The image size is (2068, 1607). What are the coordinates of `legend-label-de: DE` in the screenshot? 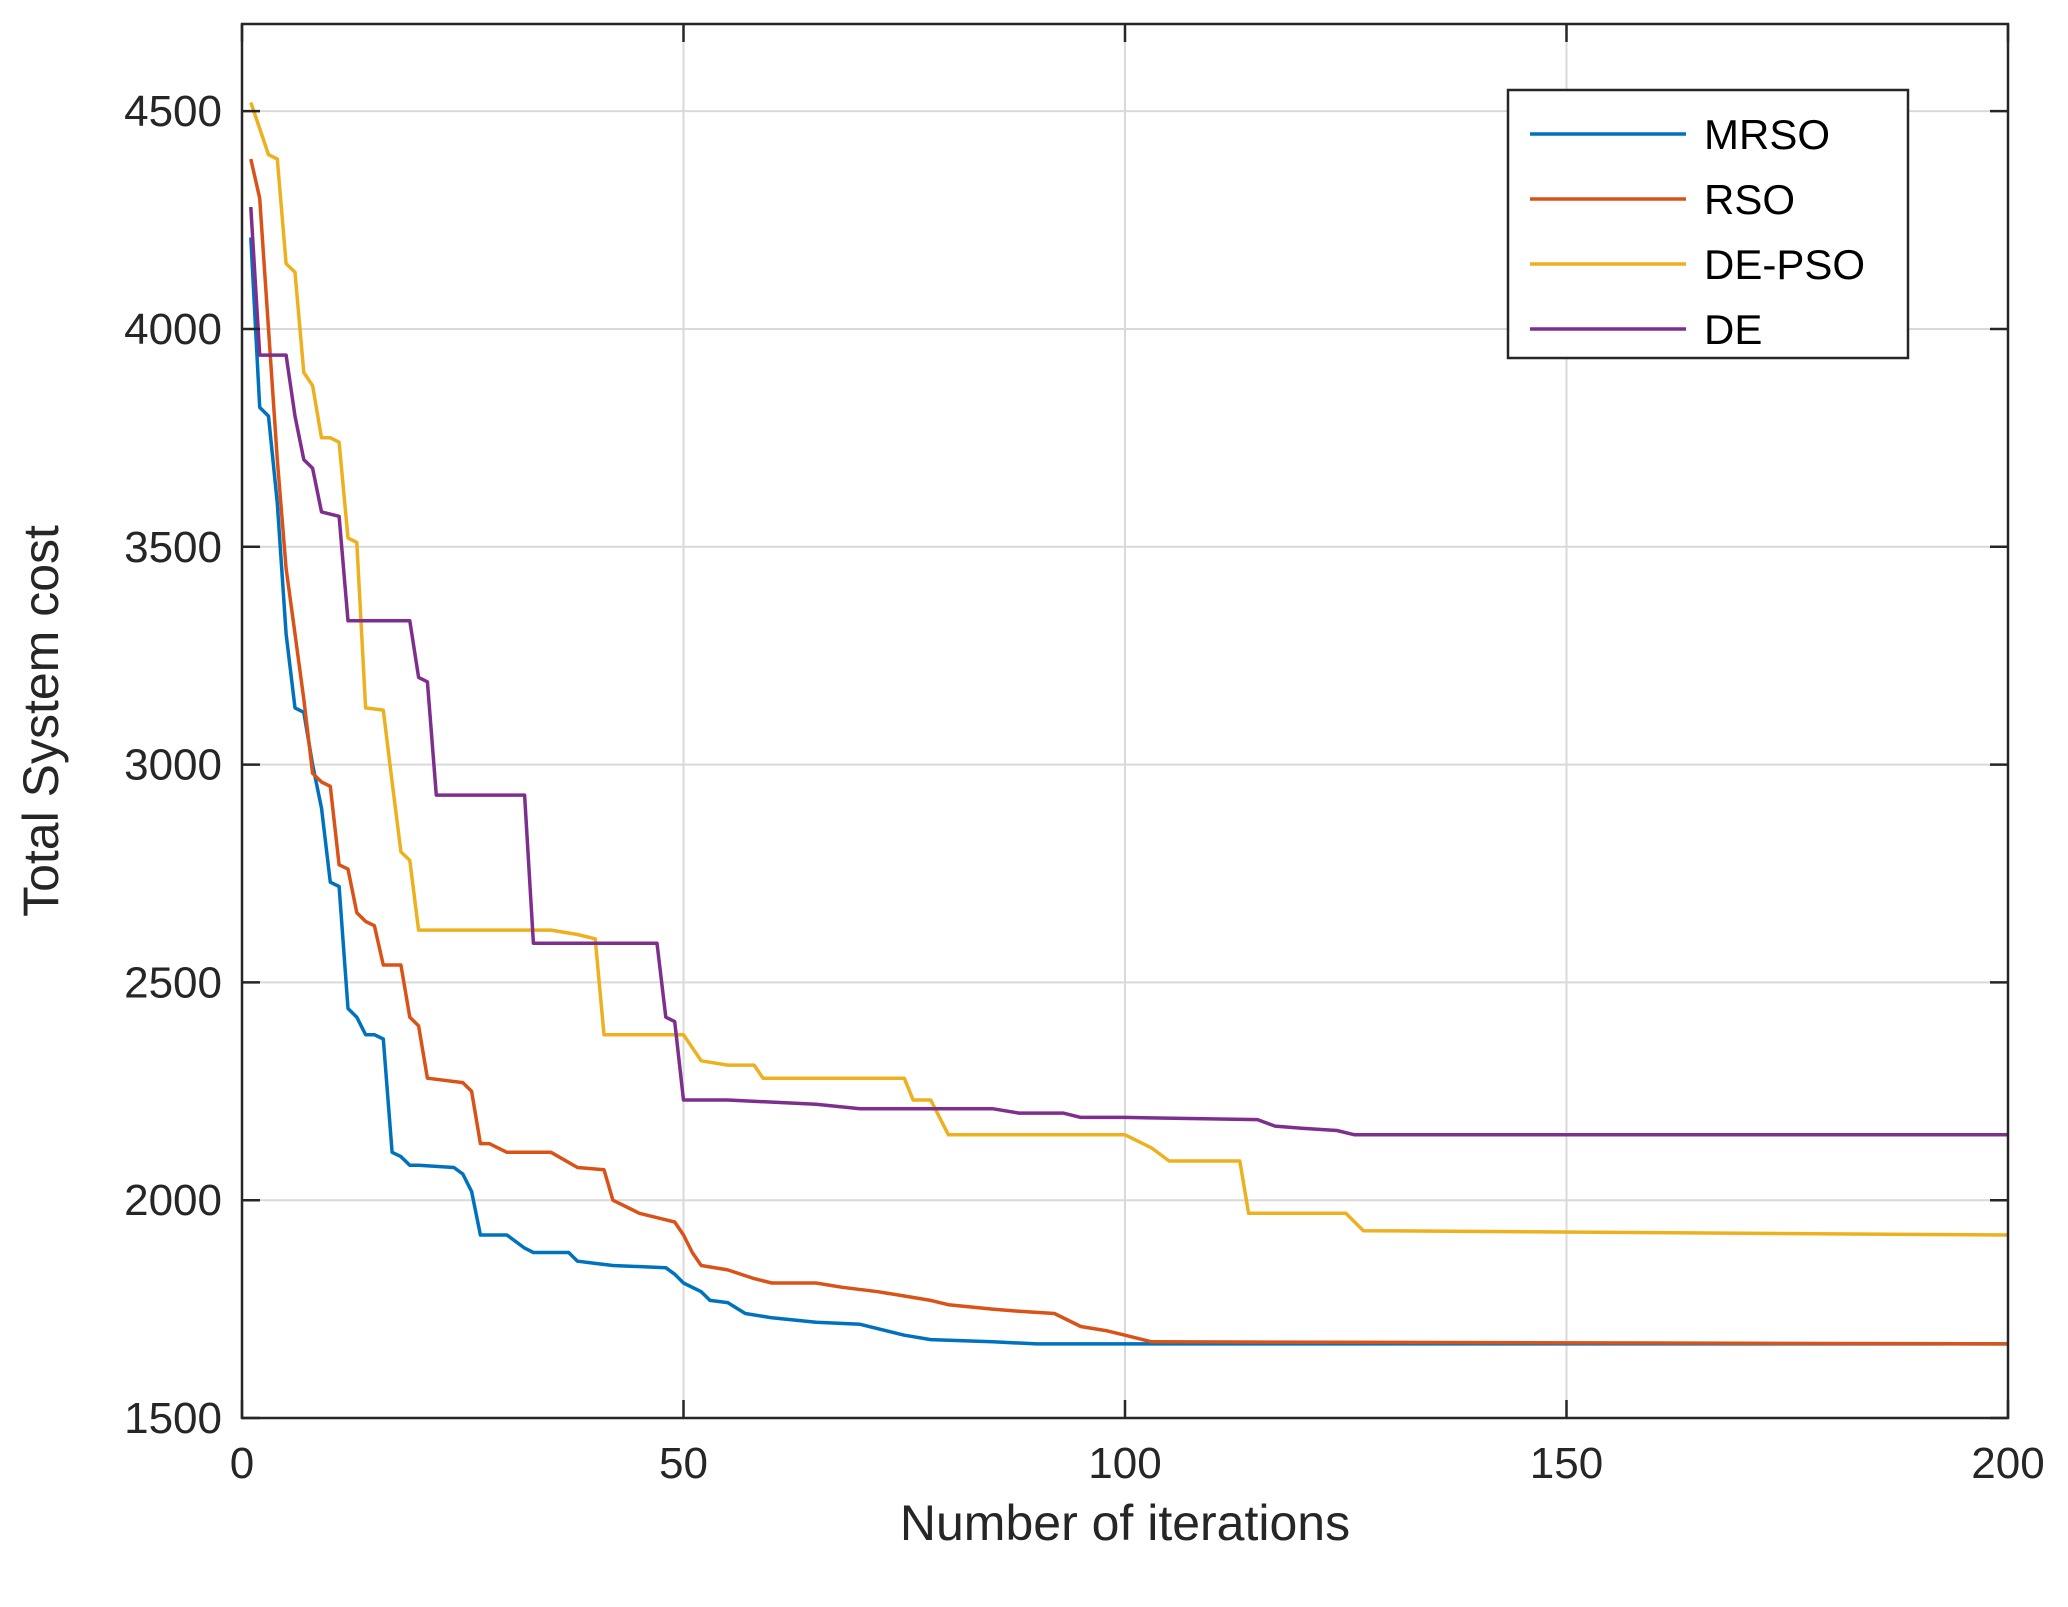 It's located at (1733, 329).